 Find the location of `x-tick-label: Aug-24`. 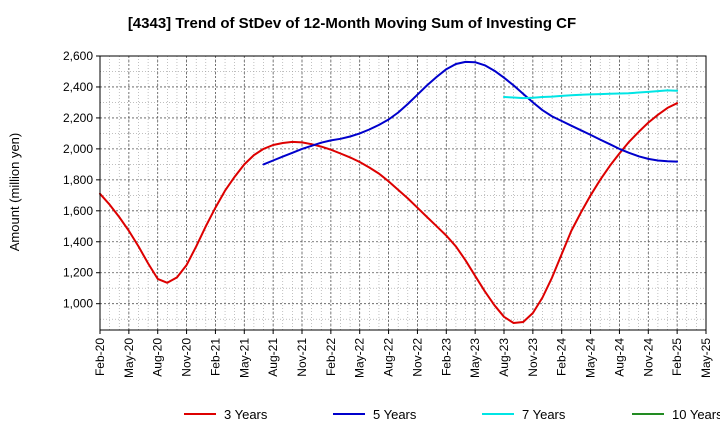

x-tick-label: Aug-24 is located at coordinates (619, 357).